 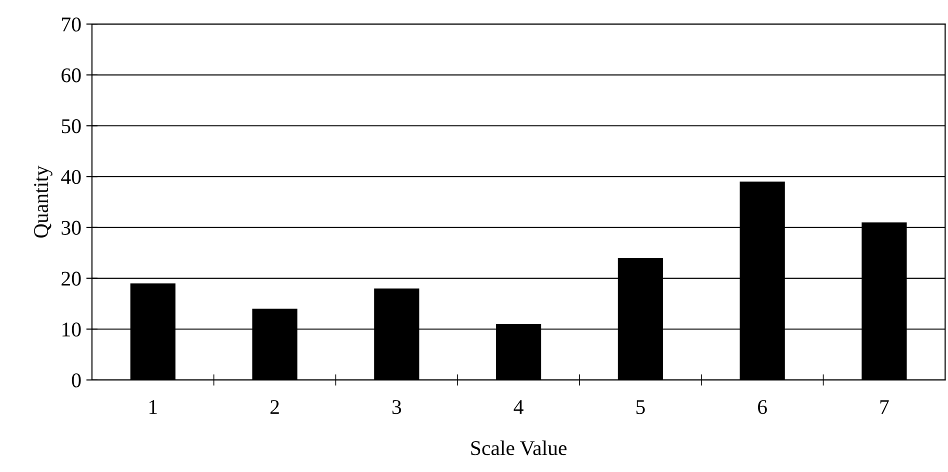 What do you see at coordinates (71, 177) in the screenshot?
I see `y-tick-label: 40` at bounding box center [71, 177].